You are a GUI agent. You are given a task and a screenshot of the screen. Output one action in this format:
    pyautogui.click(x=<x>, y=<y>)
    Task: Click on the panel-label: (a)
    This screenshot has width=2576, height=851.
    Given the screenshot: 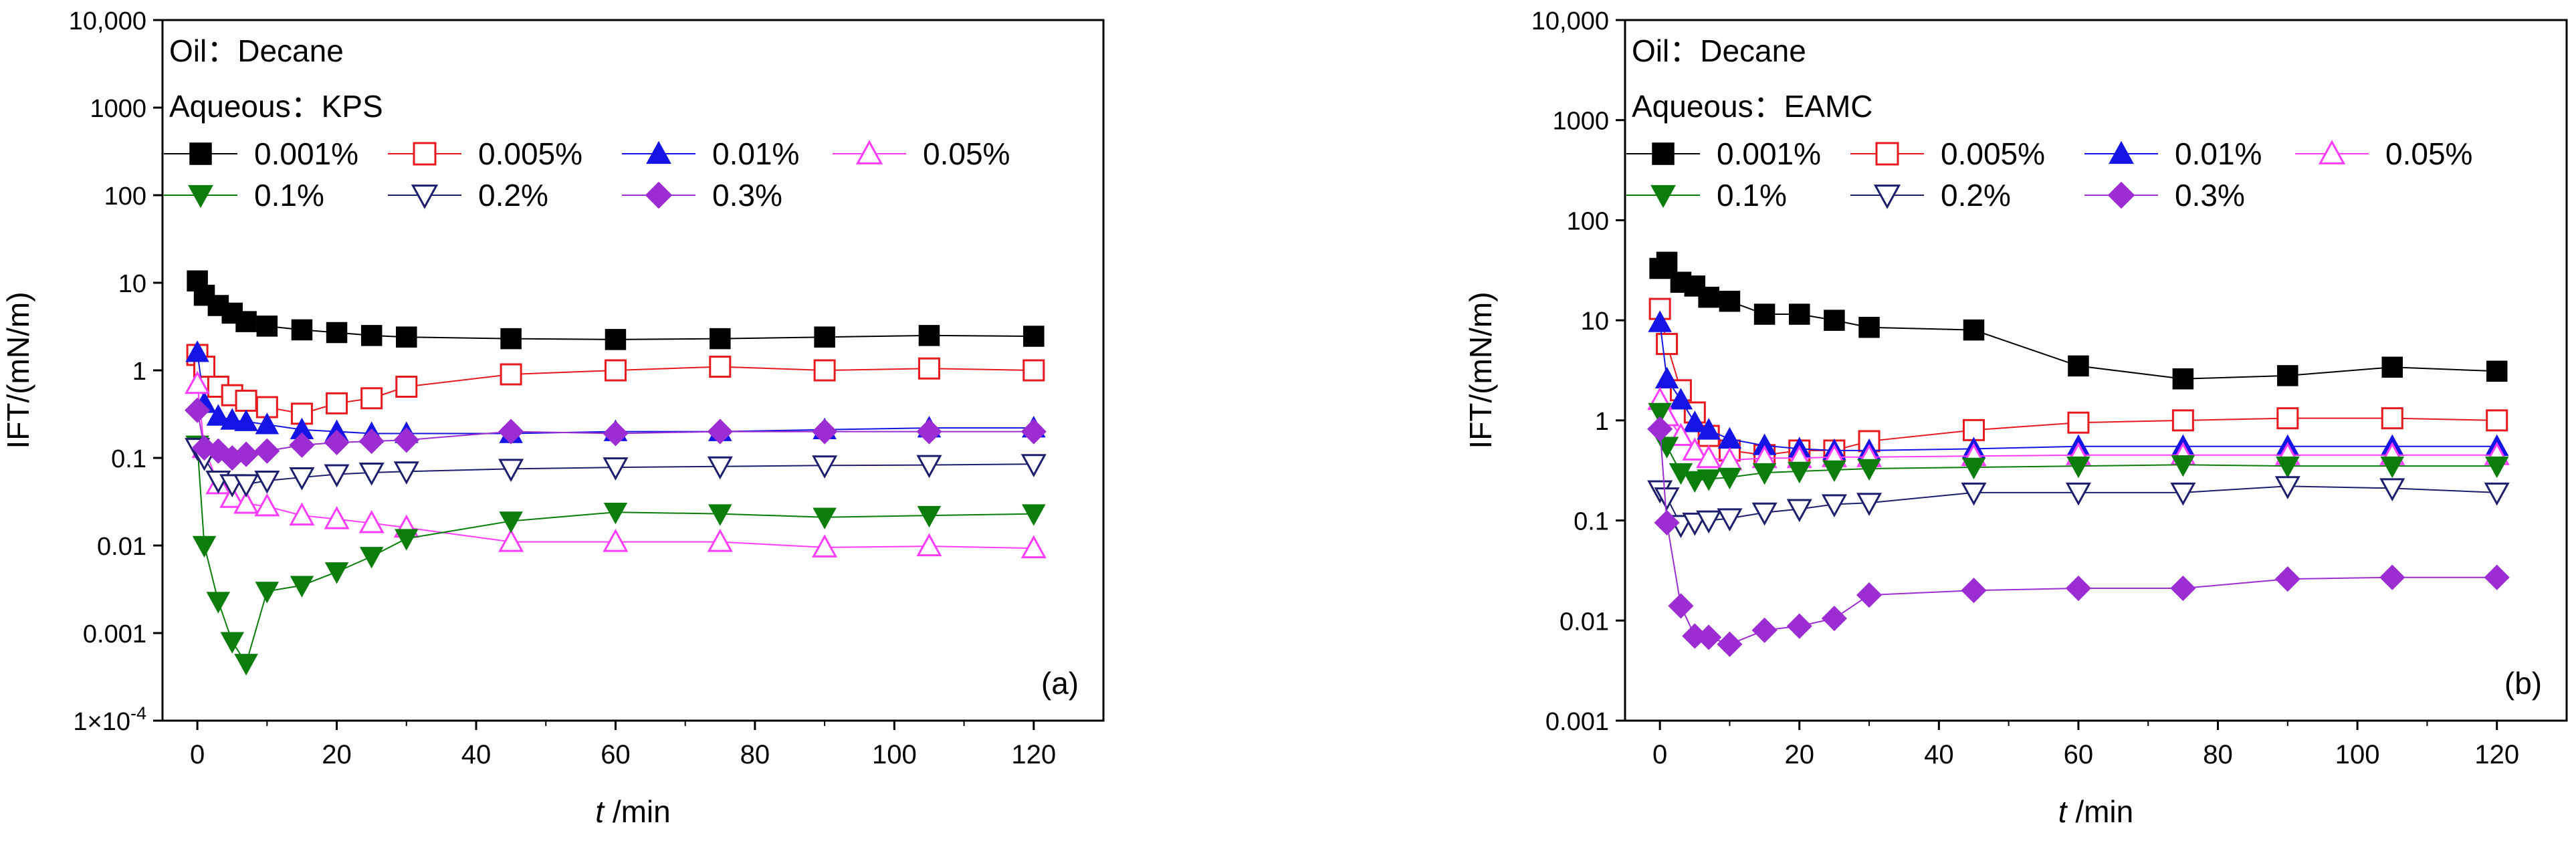 What is the action you would take?
    pyautogui.click(x=1060, y=683)
    